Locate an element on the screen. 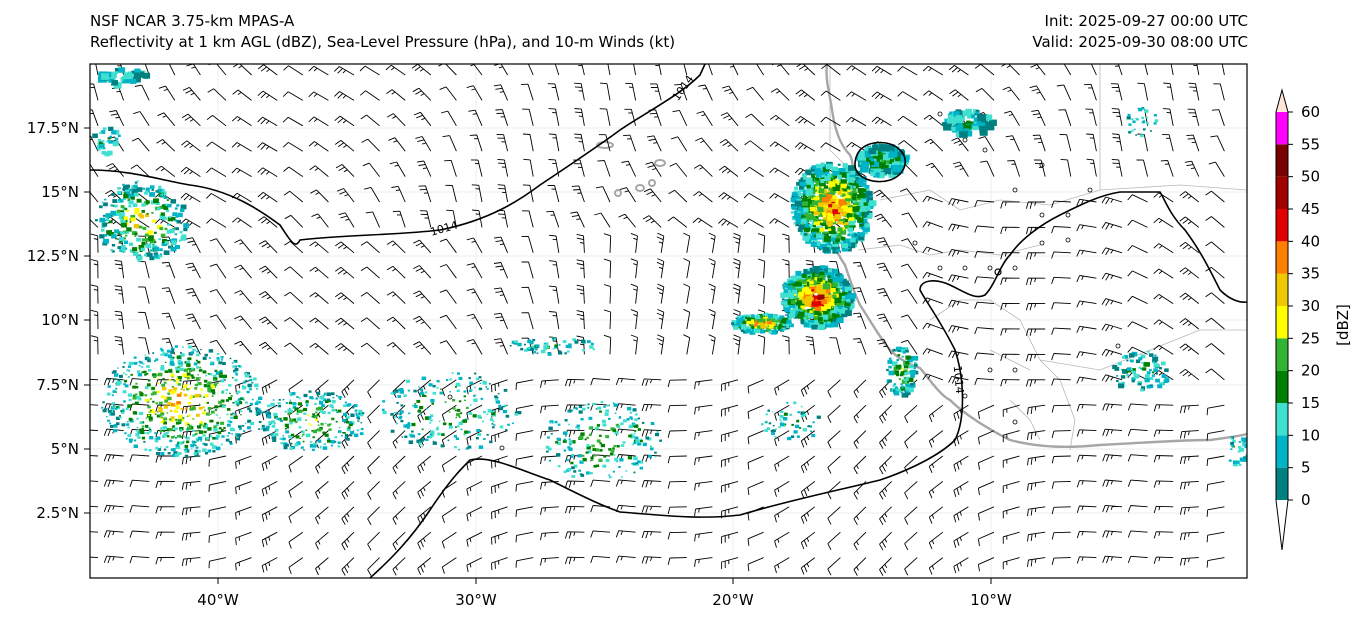 The width and height of the screenshot is (1366, 623). wind-calm-marker is located at coordinates (1068, 215).